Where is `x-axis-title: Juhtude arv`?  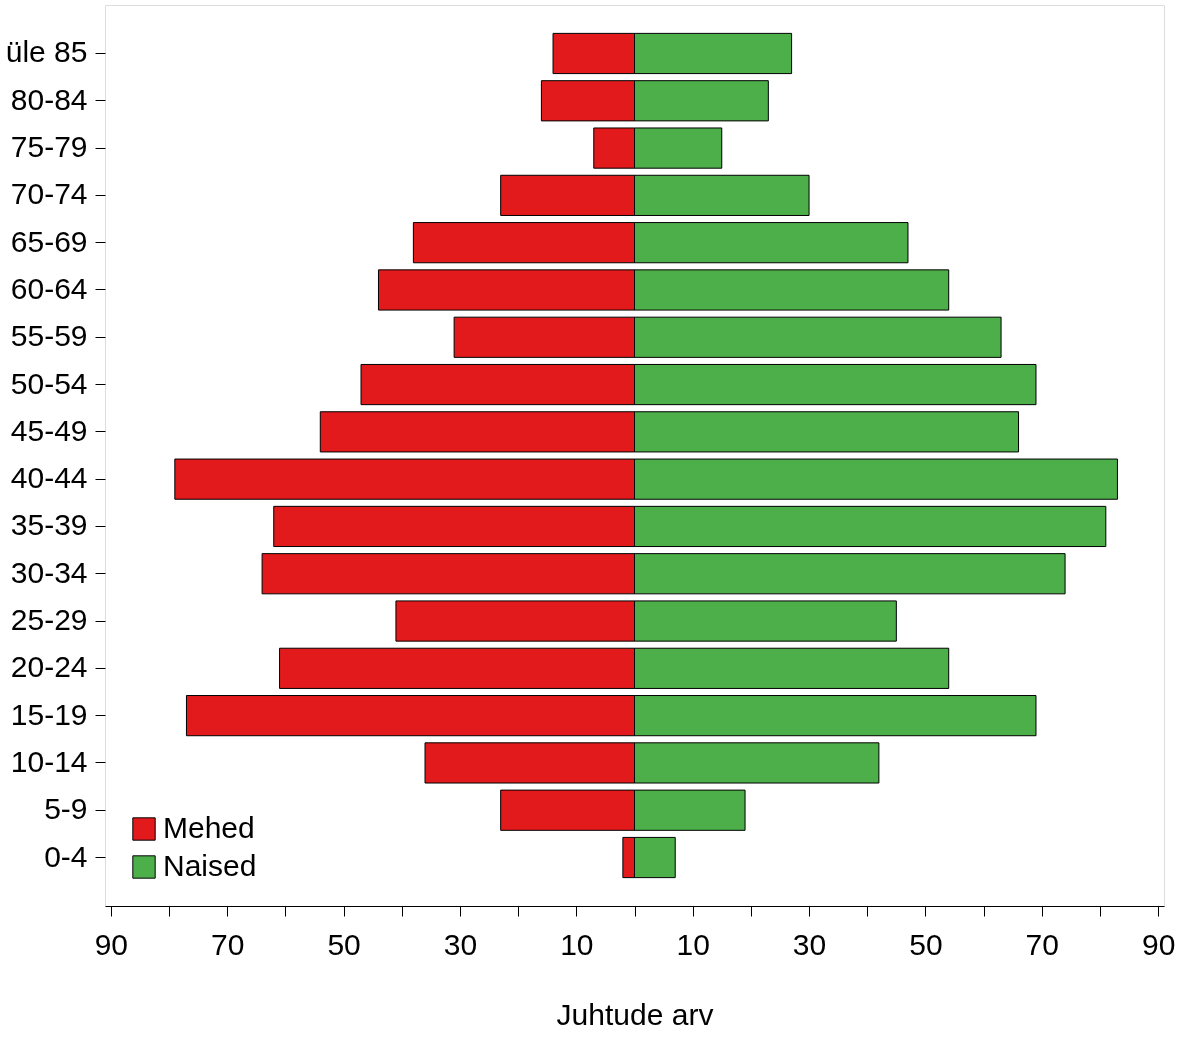
x-axis-title: Juhtude arv is located at coordinates (635, 1014).